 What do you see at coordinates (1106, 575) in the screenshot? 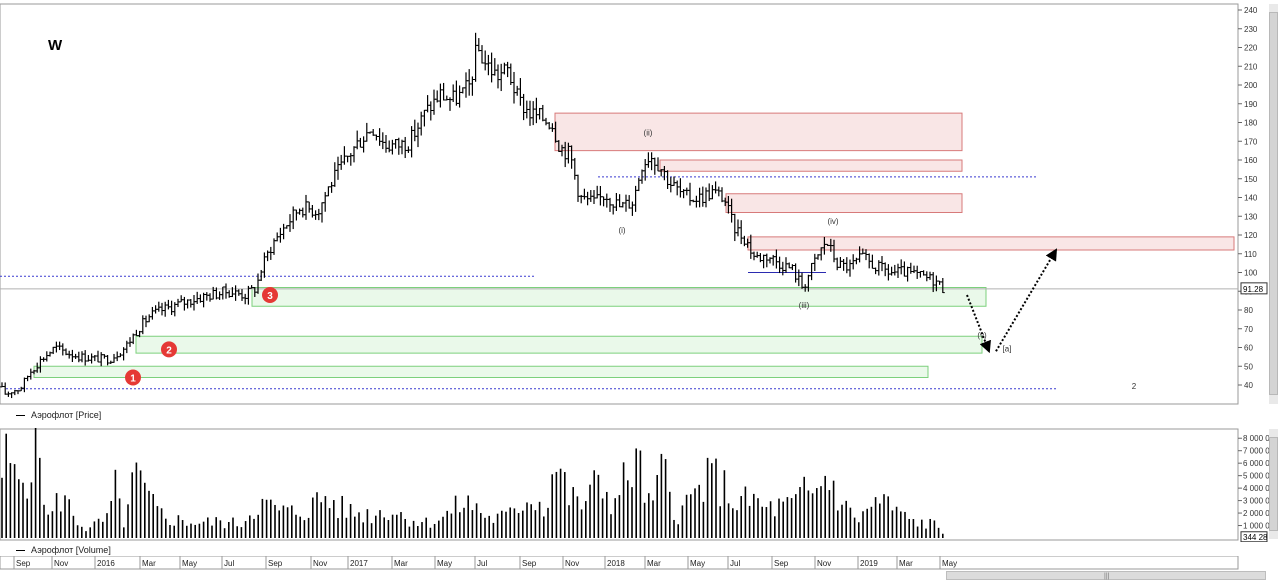
I see `time-hscroll: |||` at bounding box center [1106, 575].